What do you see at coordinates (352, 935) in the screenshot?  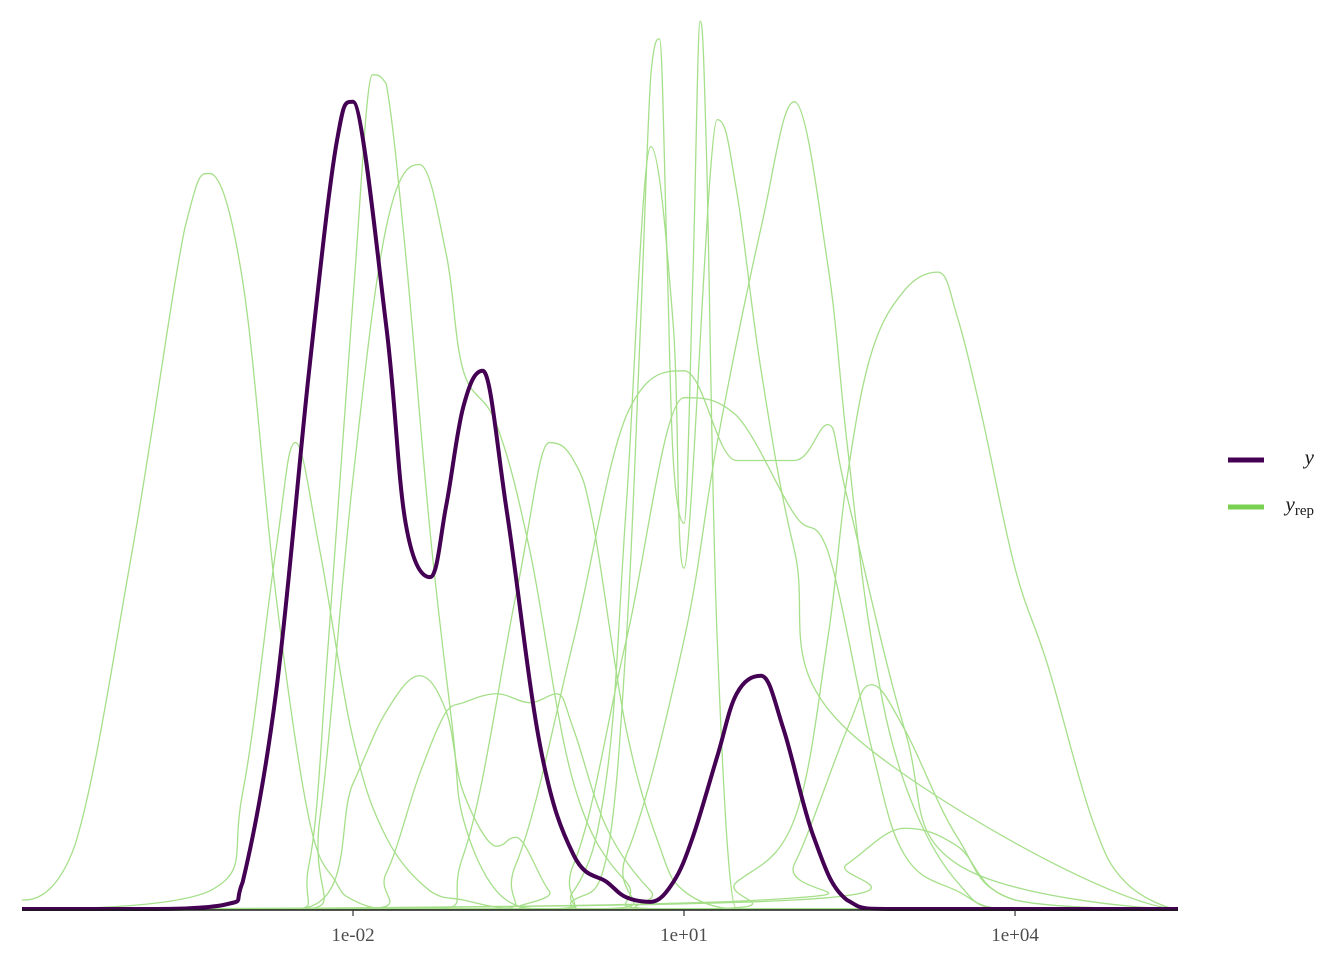 I see `x-tick-label: 1e-02` at bounding box center [352, 935].